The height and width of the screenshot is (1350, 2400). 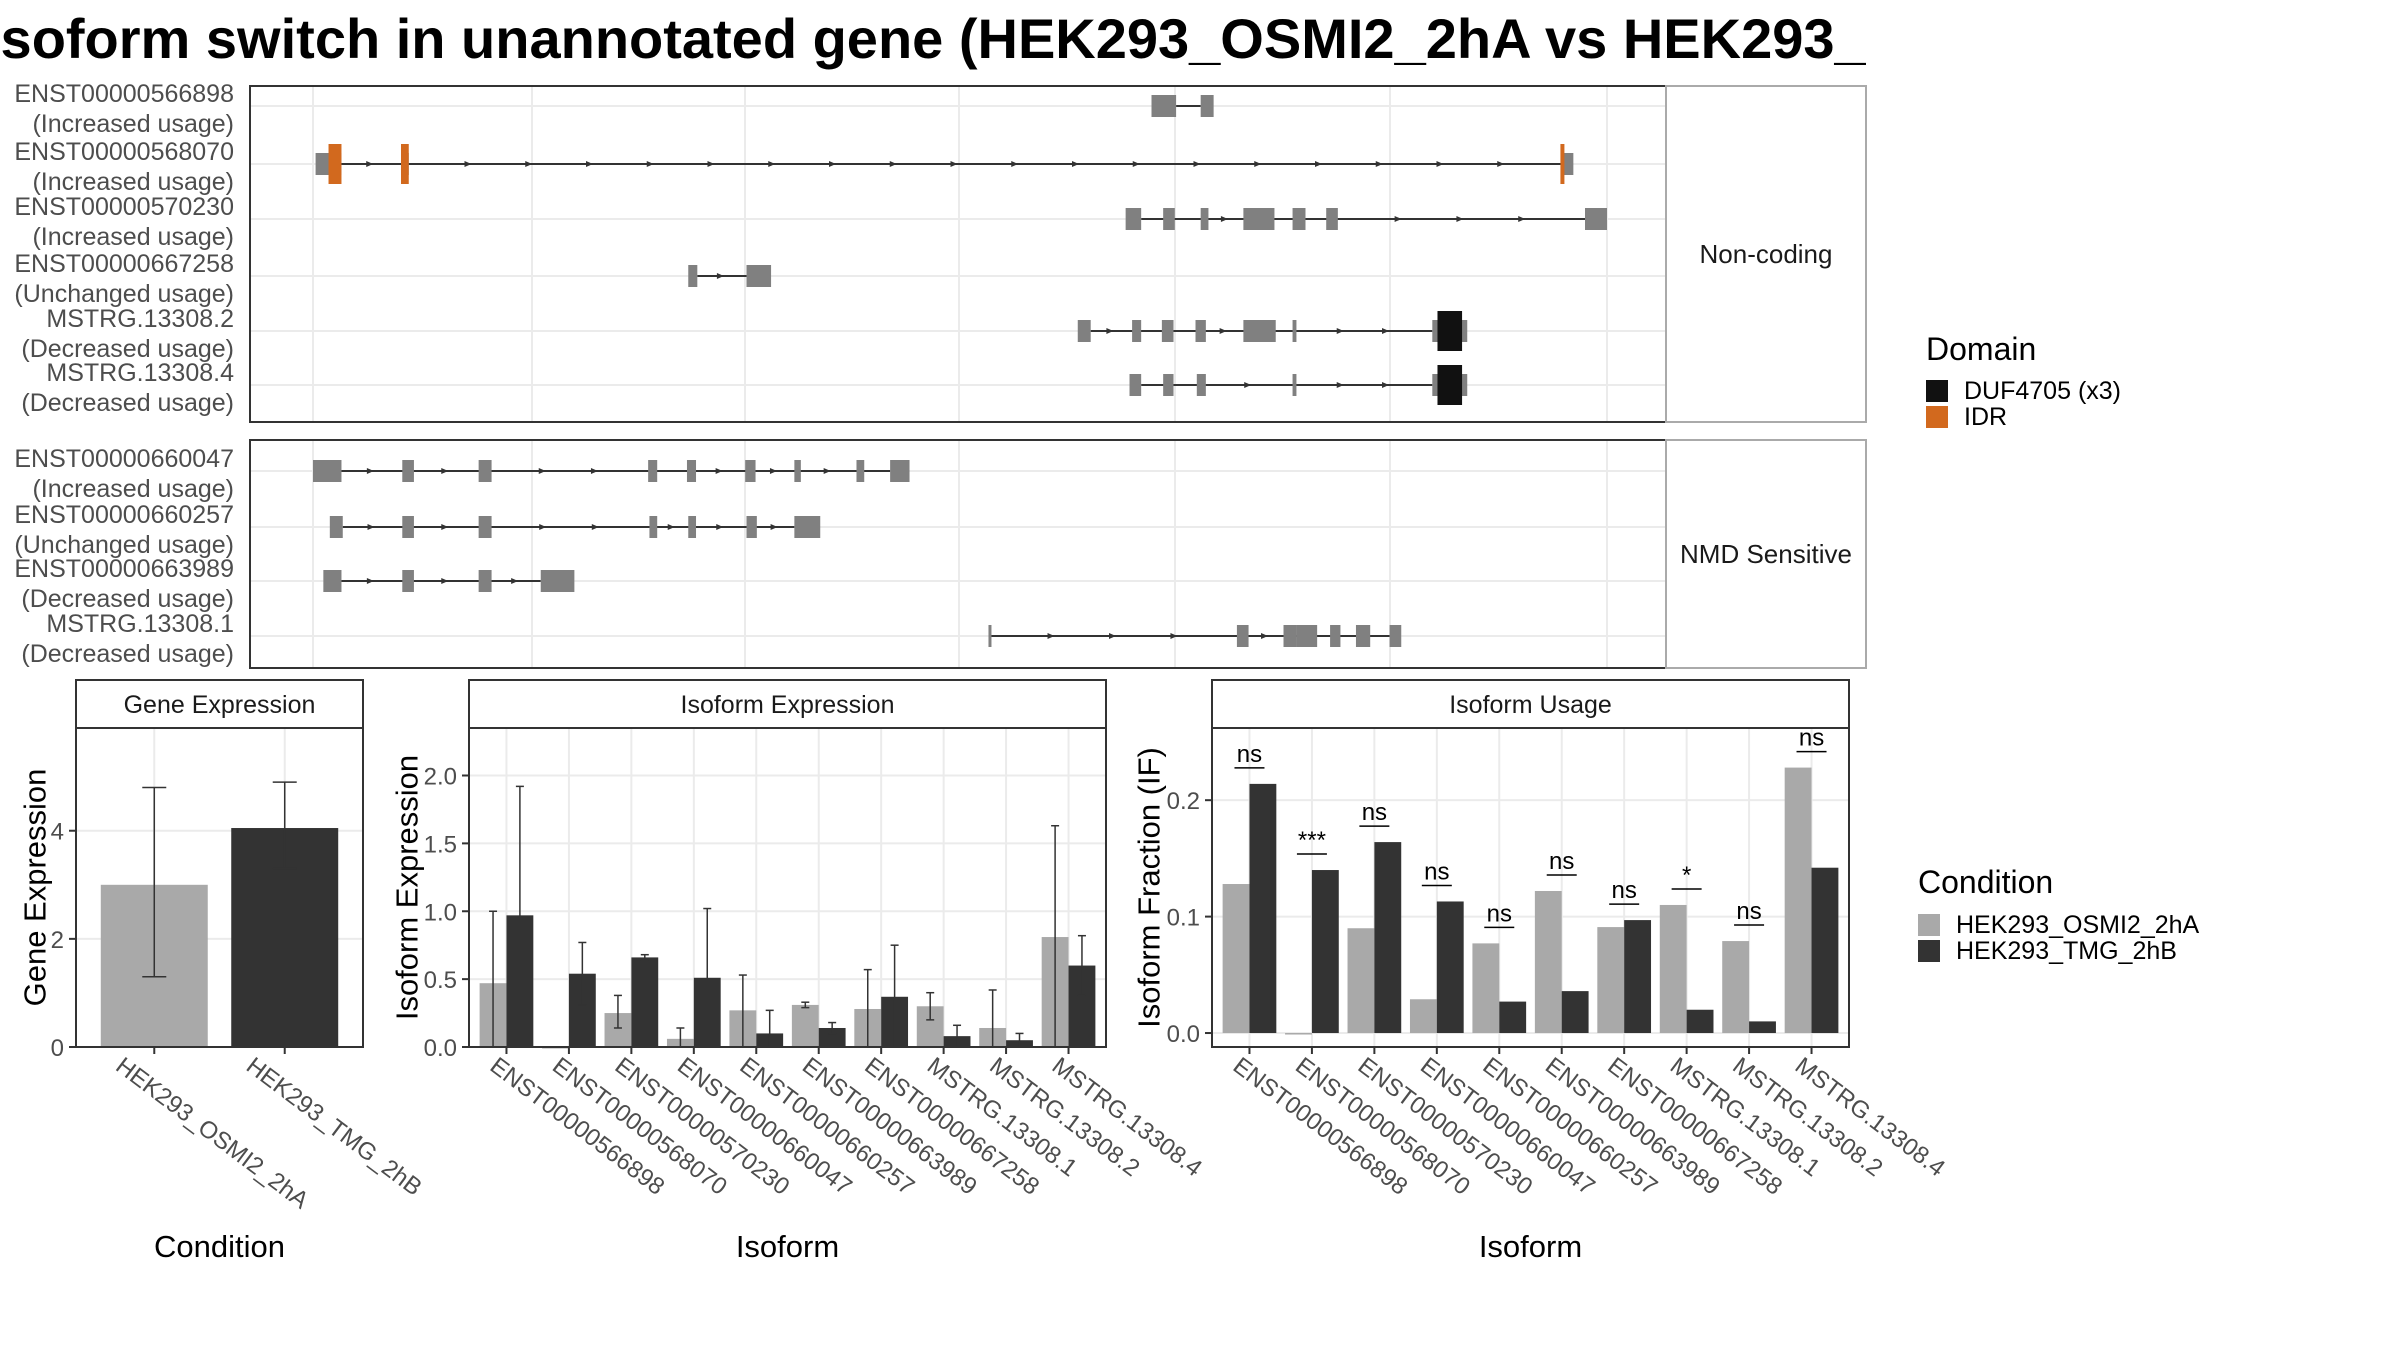 What do you see at coordinates (127, 654) in the screenshot?
I see `isoform-usage-label: (Decreased usage)` at bounding box center [127, 654].